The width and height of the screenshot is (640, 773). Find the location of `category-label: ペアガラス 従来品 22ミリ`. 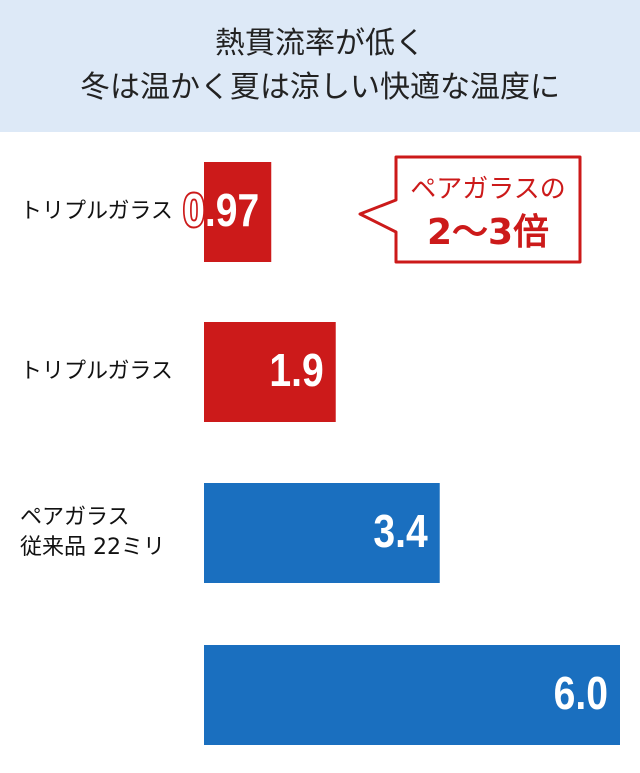

category-label: ペアガラス 従来品 22ミリ is located at coordinates (92, 532).